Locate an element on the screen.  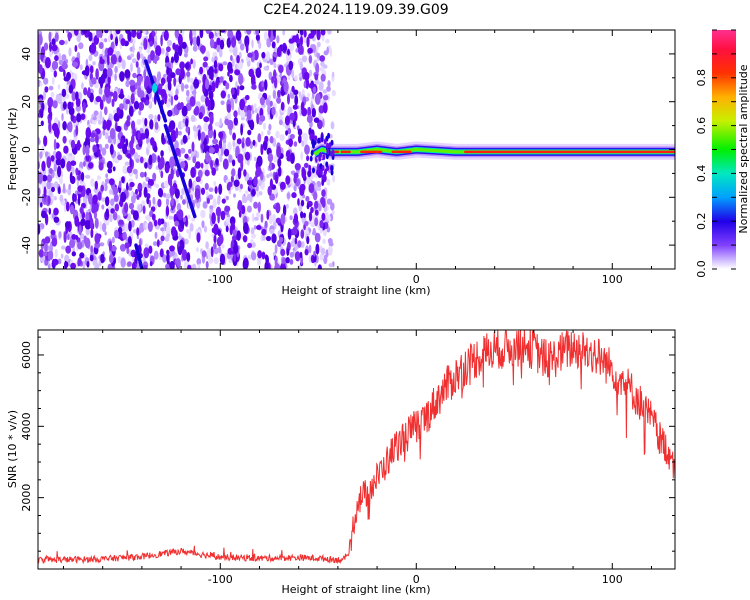
colorbar-tick-label: 0.2 is located at coordinates (701, 221).